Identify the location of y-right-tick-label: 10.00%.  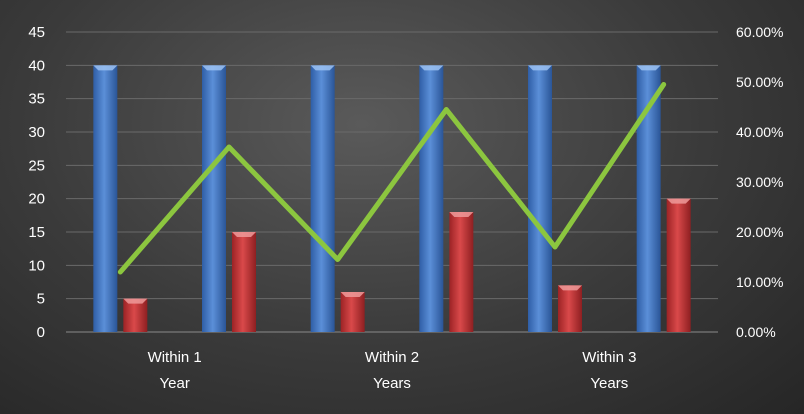
(759, 282).